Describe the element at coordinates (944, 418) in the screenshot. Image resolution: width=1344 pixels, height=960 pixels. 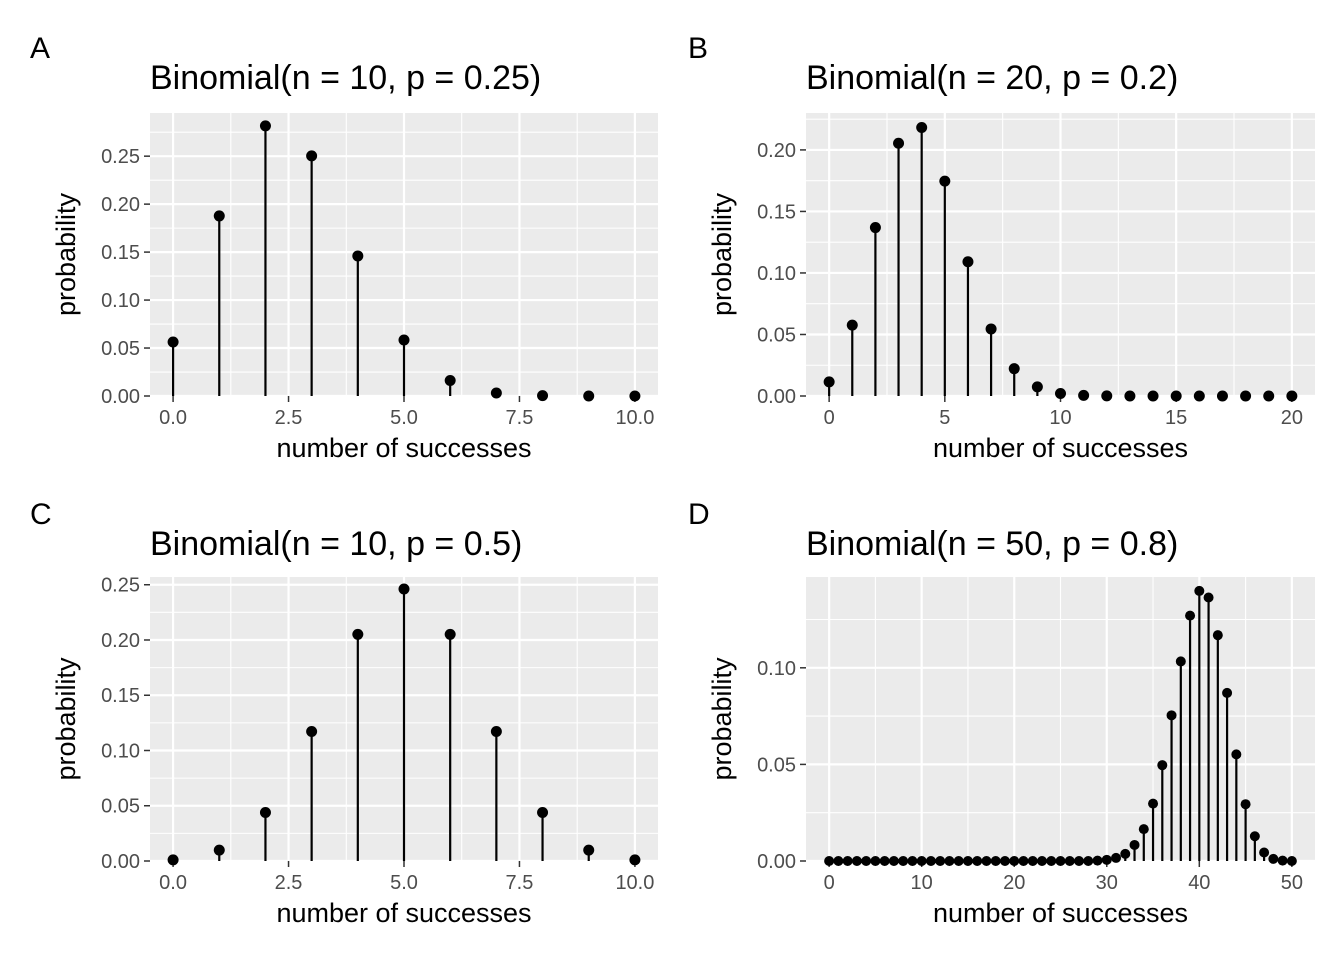
I see `x-tick-label: 5` at that location.